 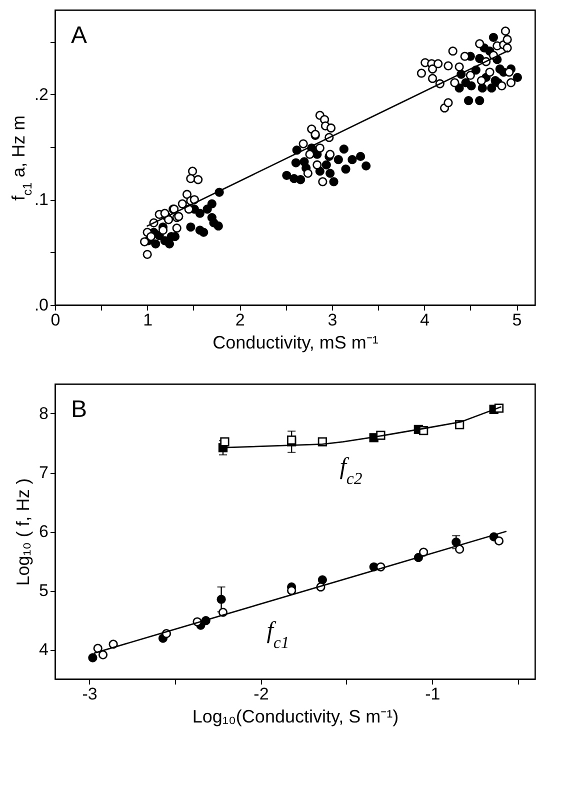 I want to click on x-axis-title: Conductivity, mS m⁻¹, so click(x=295, y=342).